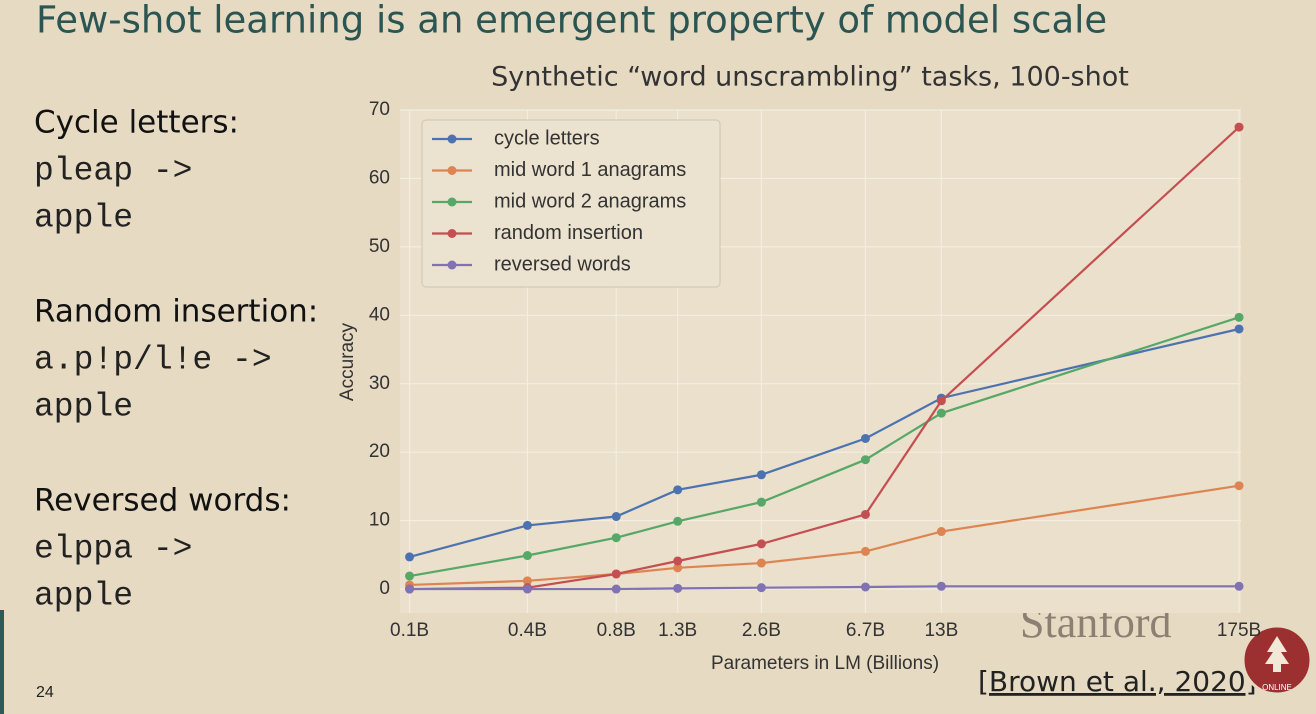  I want to click on y-tick-label: 50, so click(379, 246).